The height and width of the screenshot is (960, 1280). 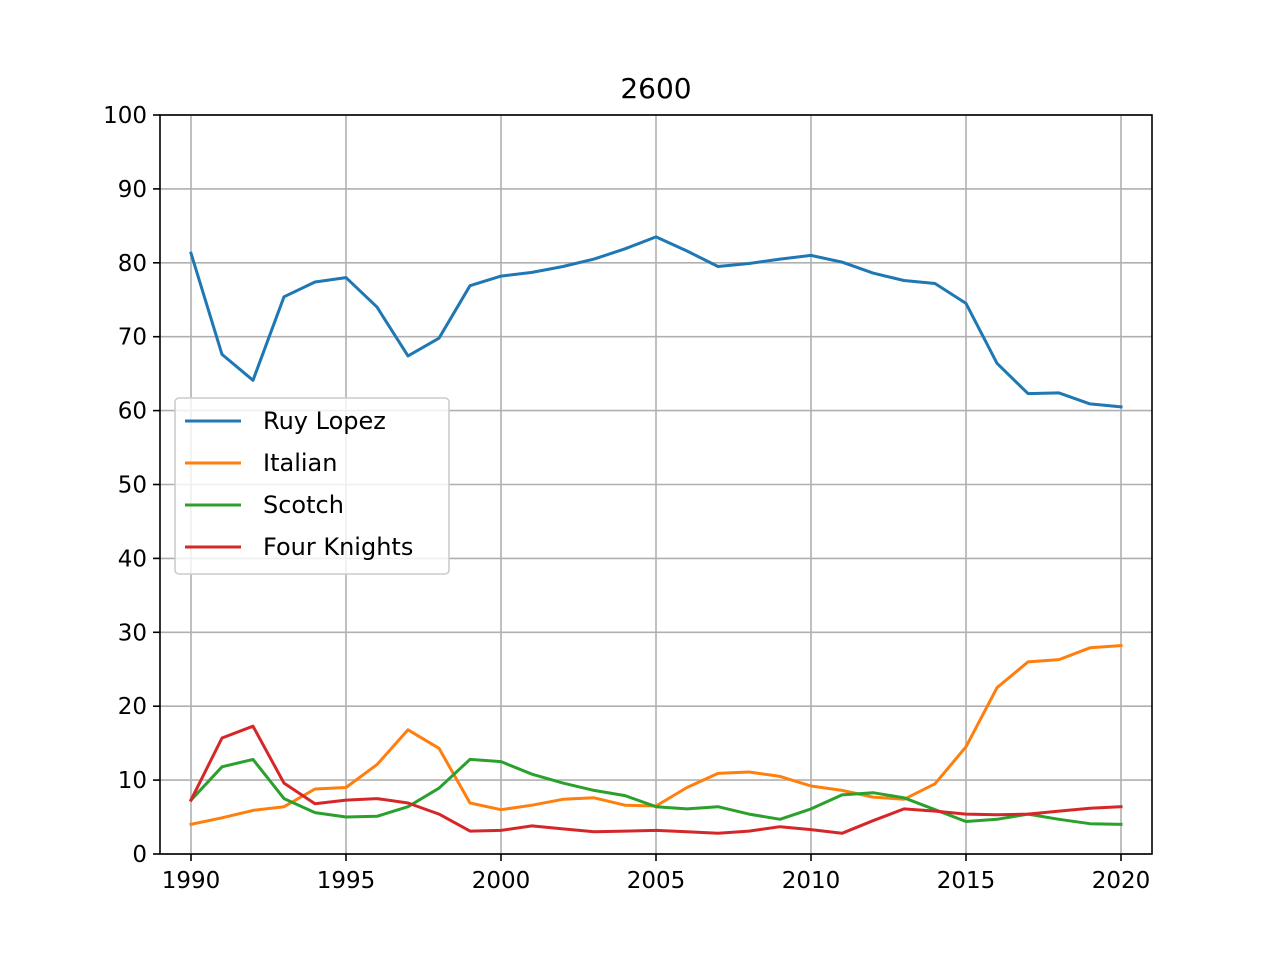 What do you see at coordinates (656, 881) in the screenshot?
I see `x-tick-label: 2005` at bounding box center [656, 881].